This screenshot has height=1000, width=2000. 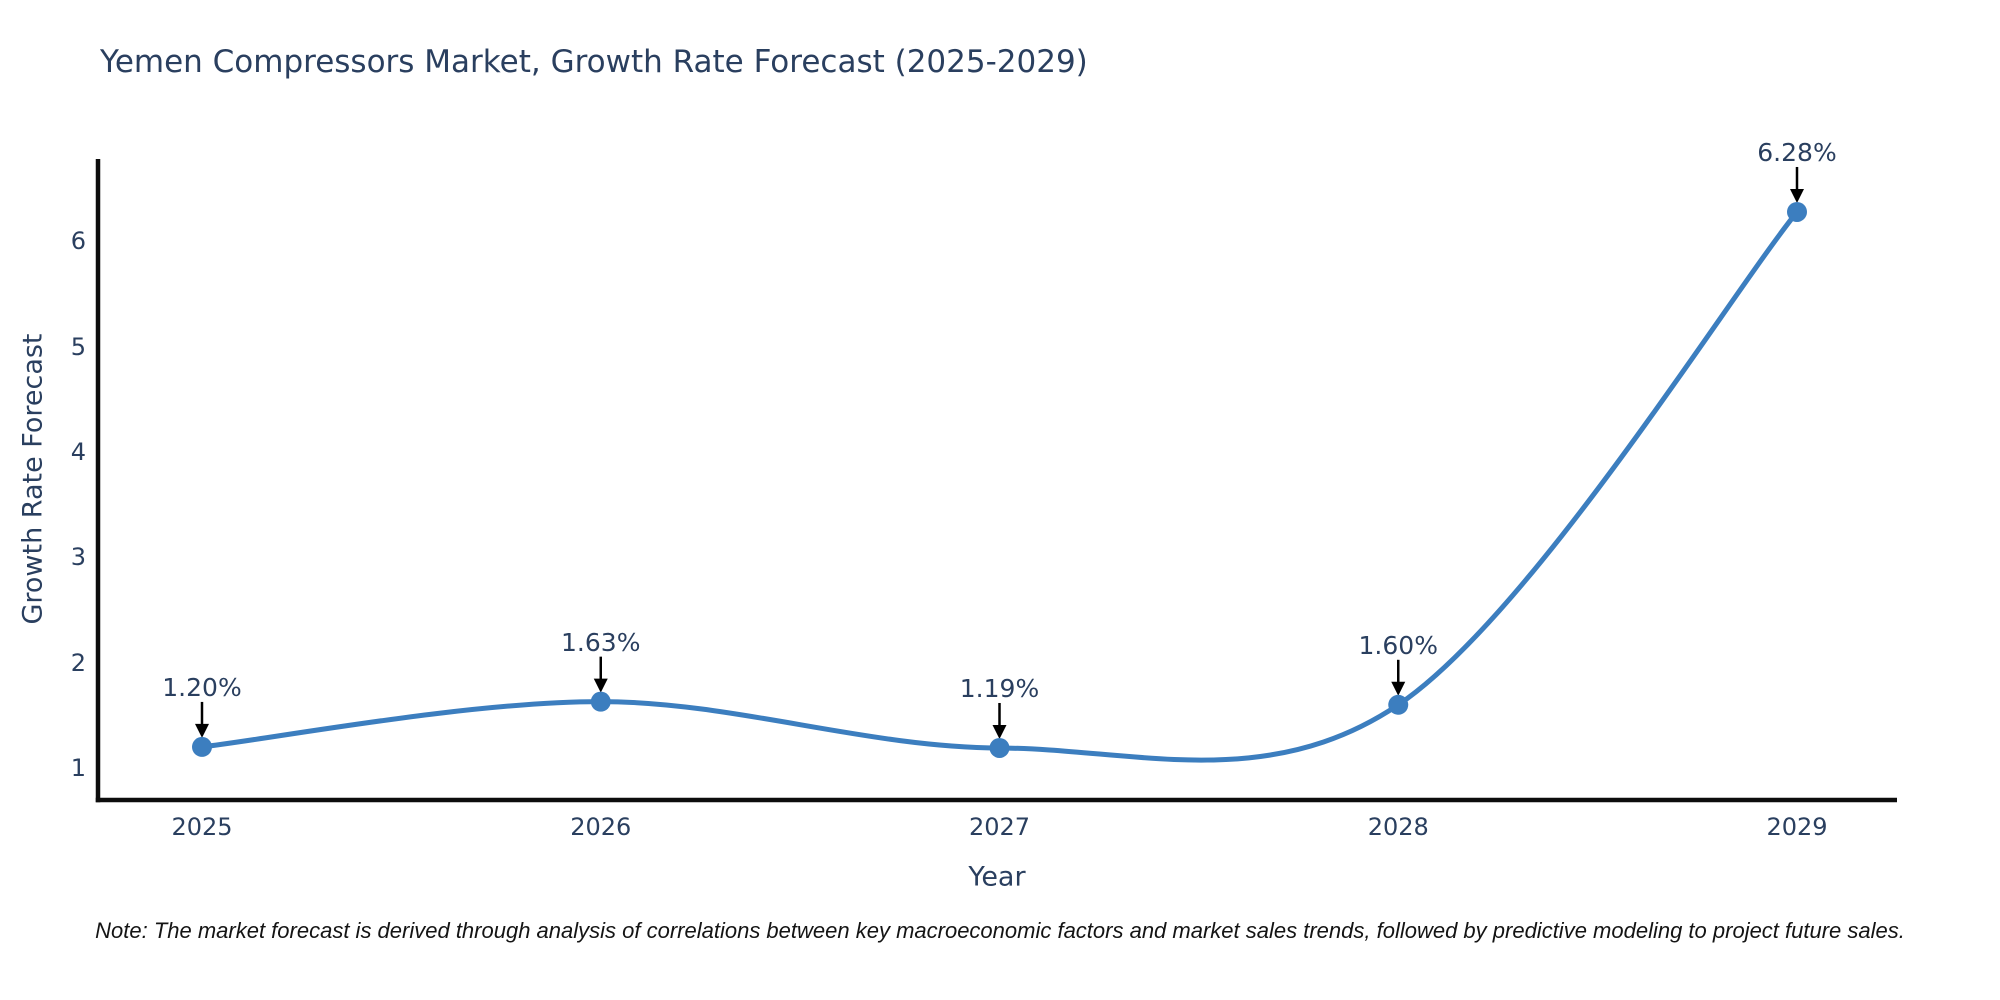 I want to click on data-point-label: 1.63%, so click(x=601, y=642).